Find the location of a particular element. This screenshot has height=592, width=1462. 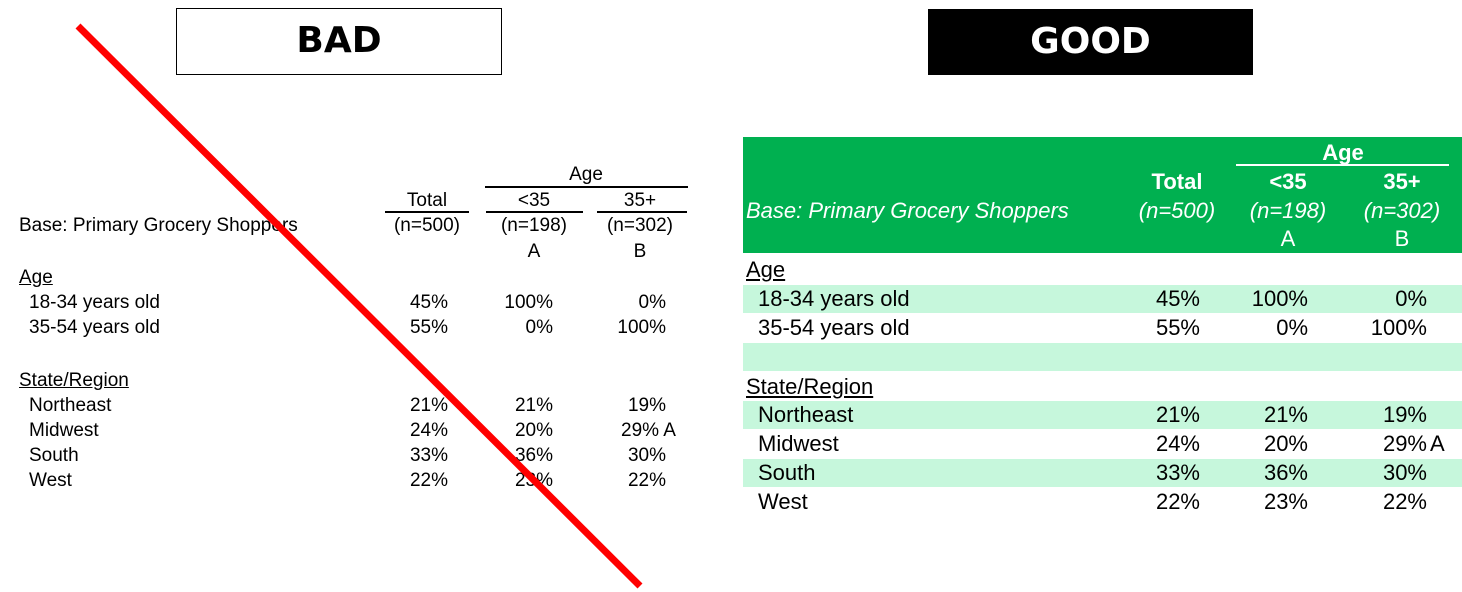

bad-col-under35-label: <35 is located at coordinates (534, 200).